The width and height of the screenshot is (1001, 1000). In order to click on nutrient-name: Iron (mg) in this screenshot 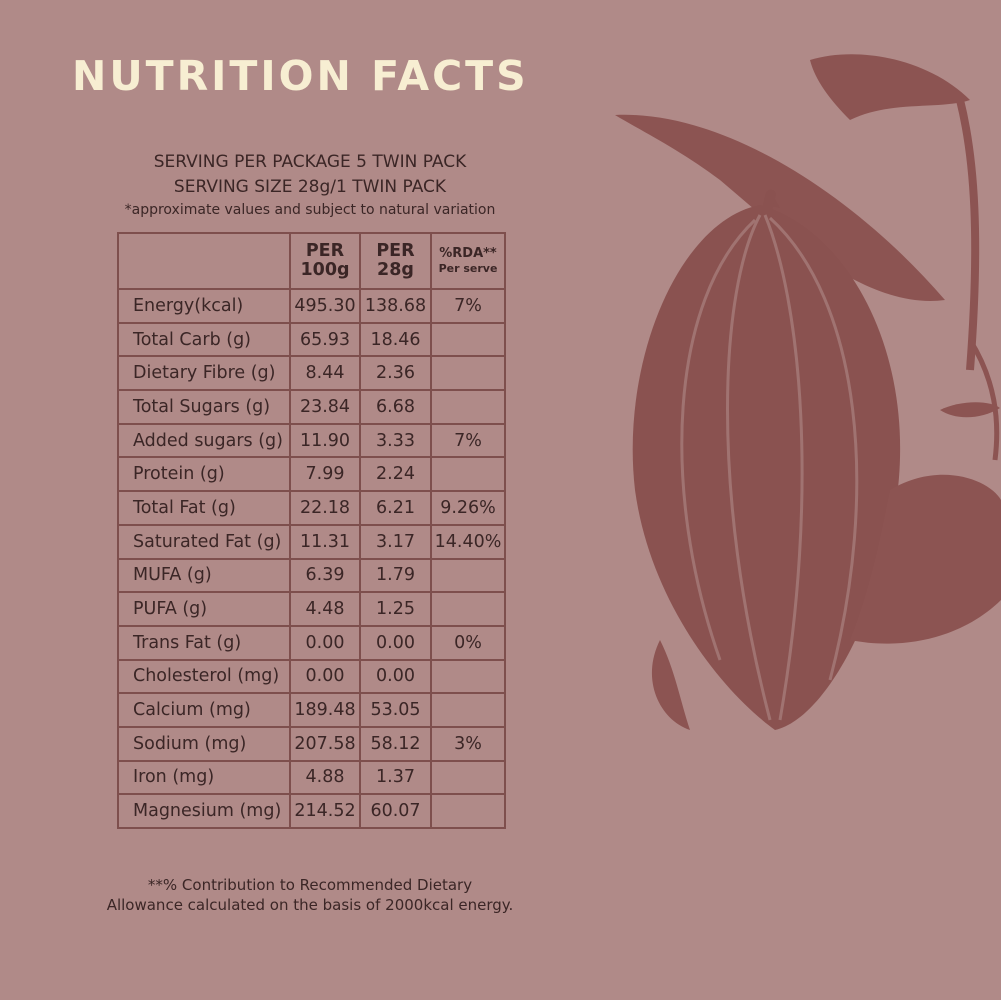, I will do `click(204, 777)`.